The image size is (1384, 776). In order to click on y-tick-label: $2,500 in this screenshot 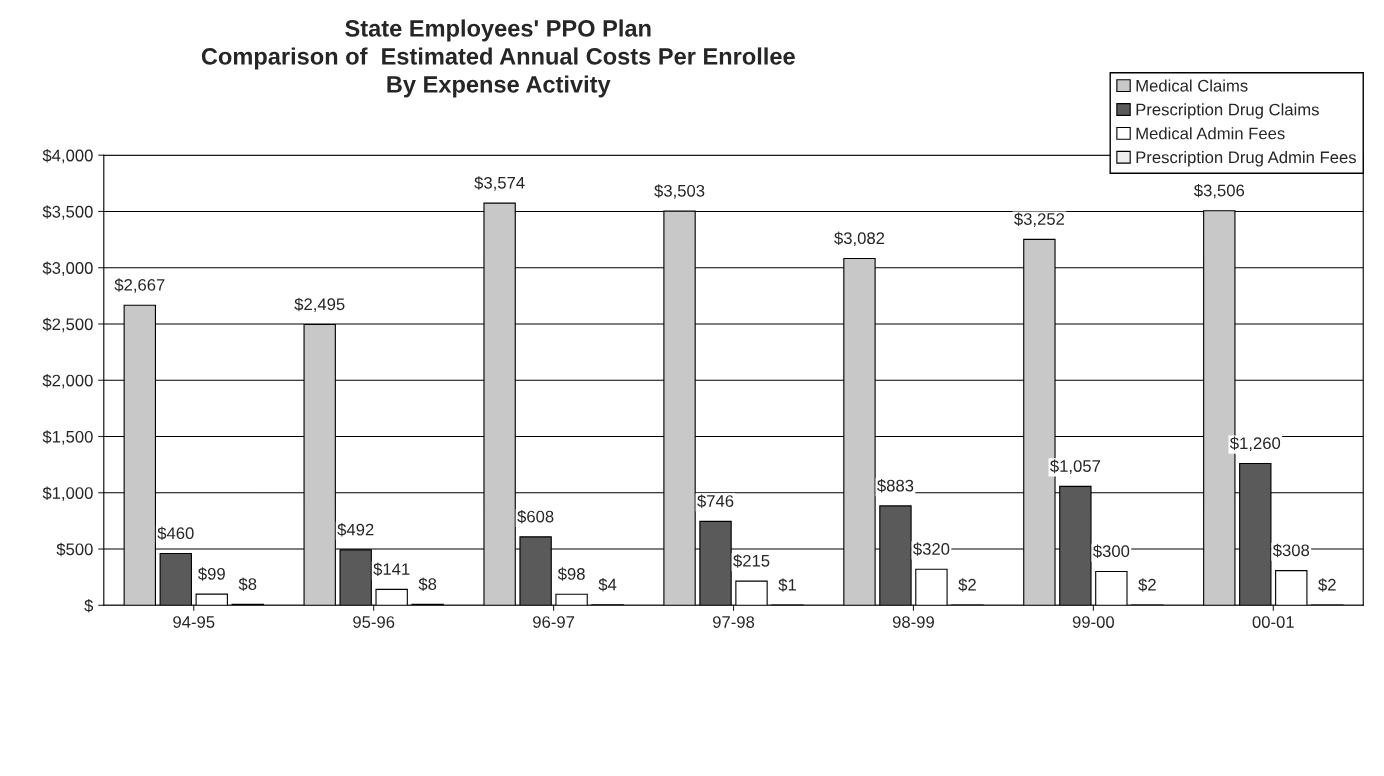, I will do `click(67, 325)`.